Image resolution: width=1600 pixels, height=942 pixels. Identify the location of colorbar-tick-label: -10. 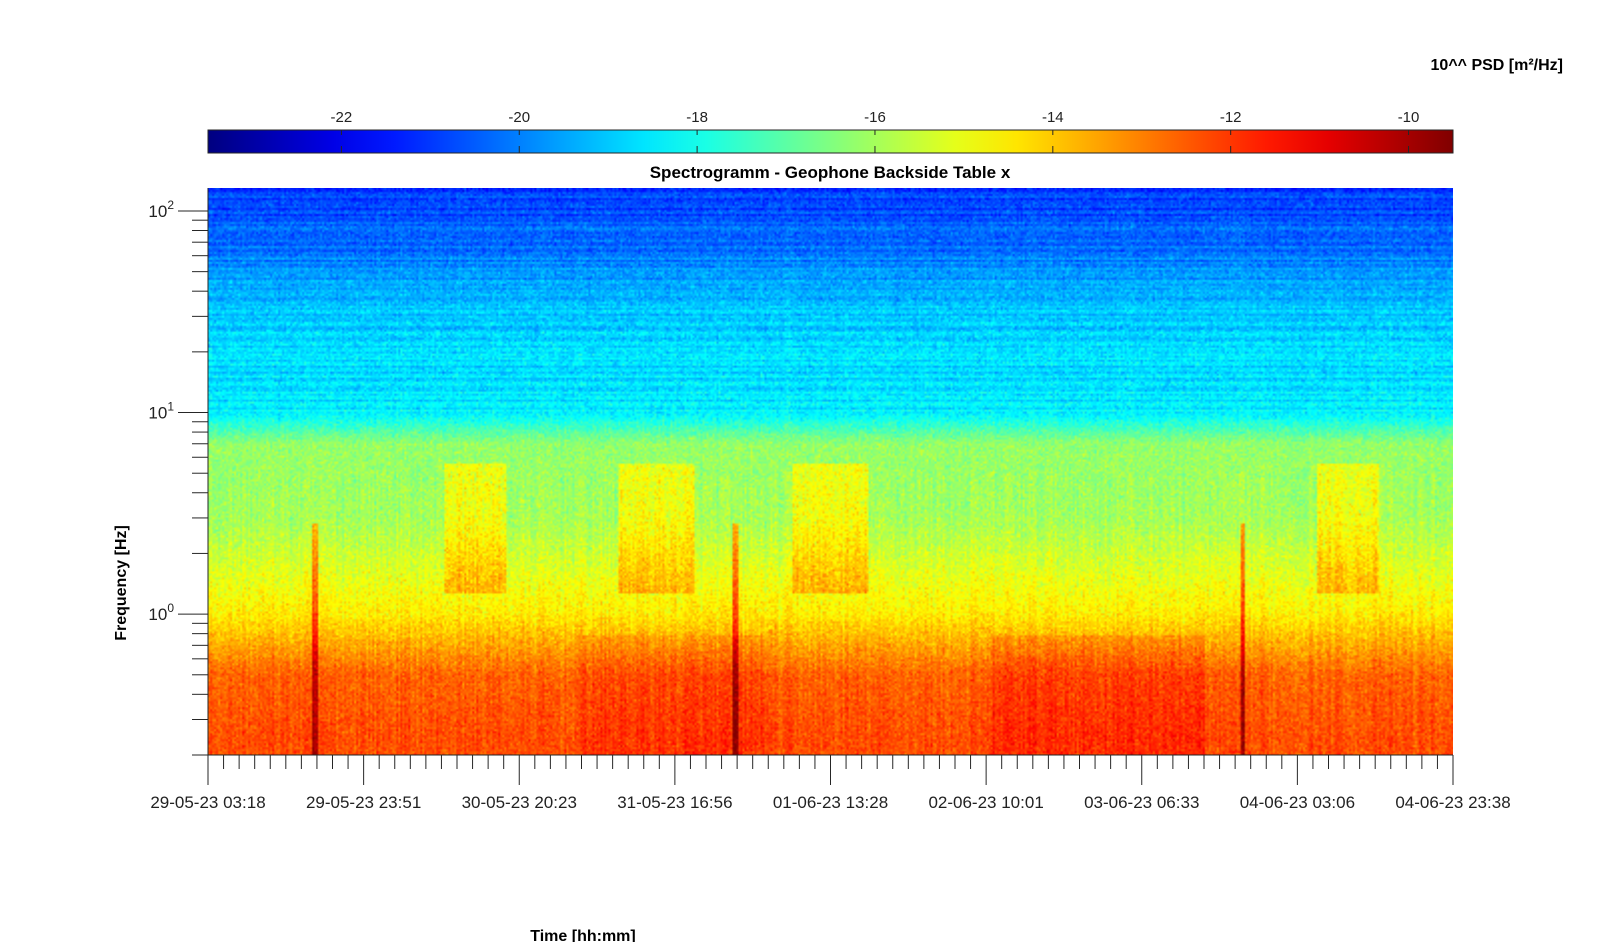
(1409, 117).